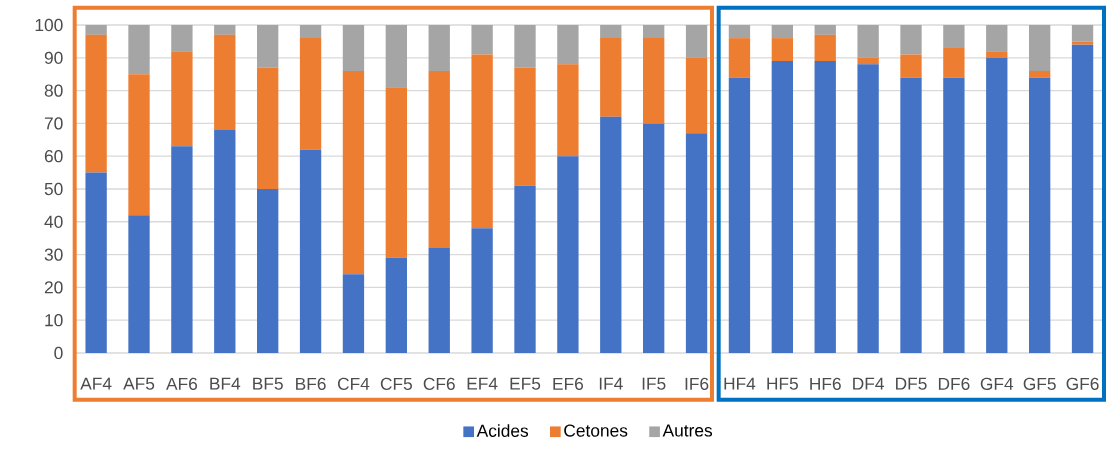 The width and height of the screenshot is (1107, 453). What do you see at coordinates (911, 383) in the screenshot?
I see `x-tick-label: DF5` at bounding box center [911, 383].